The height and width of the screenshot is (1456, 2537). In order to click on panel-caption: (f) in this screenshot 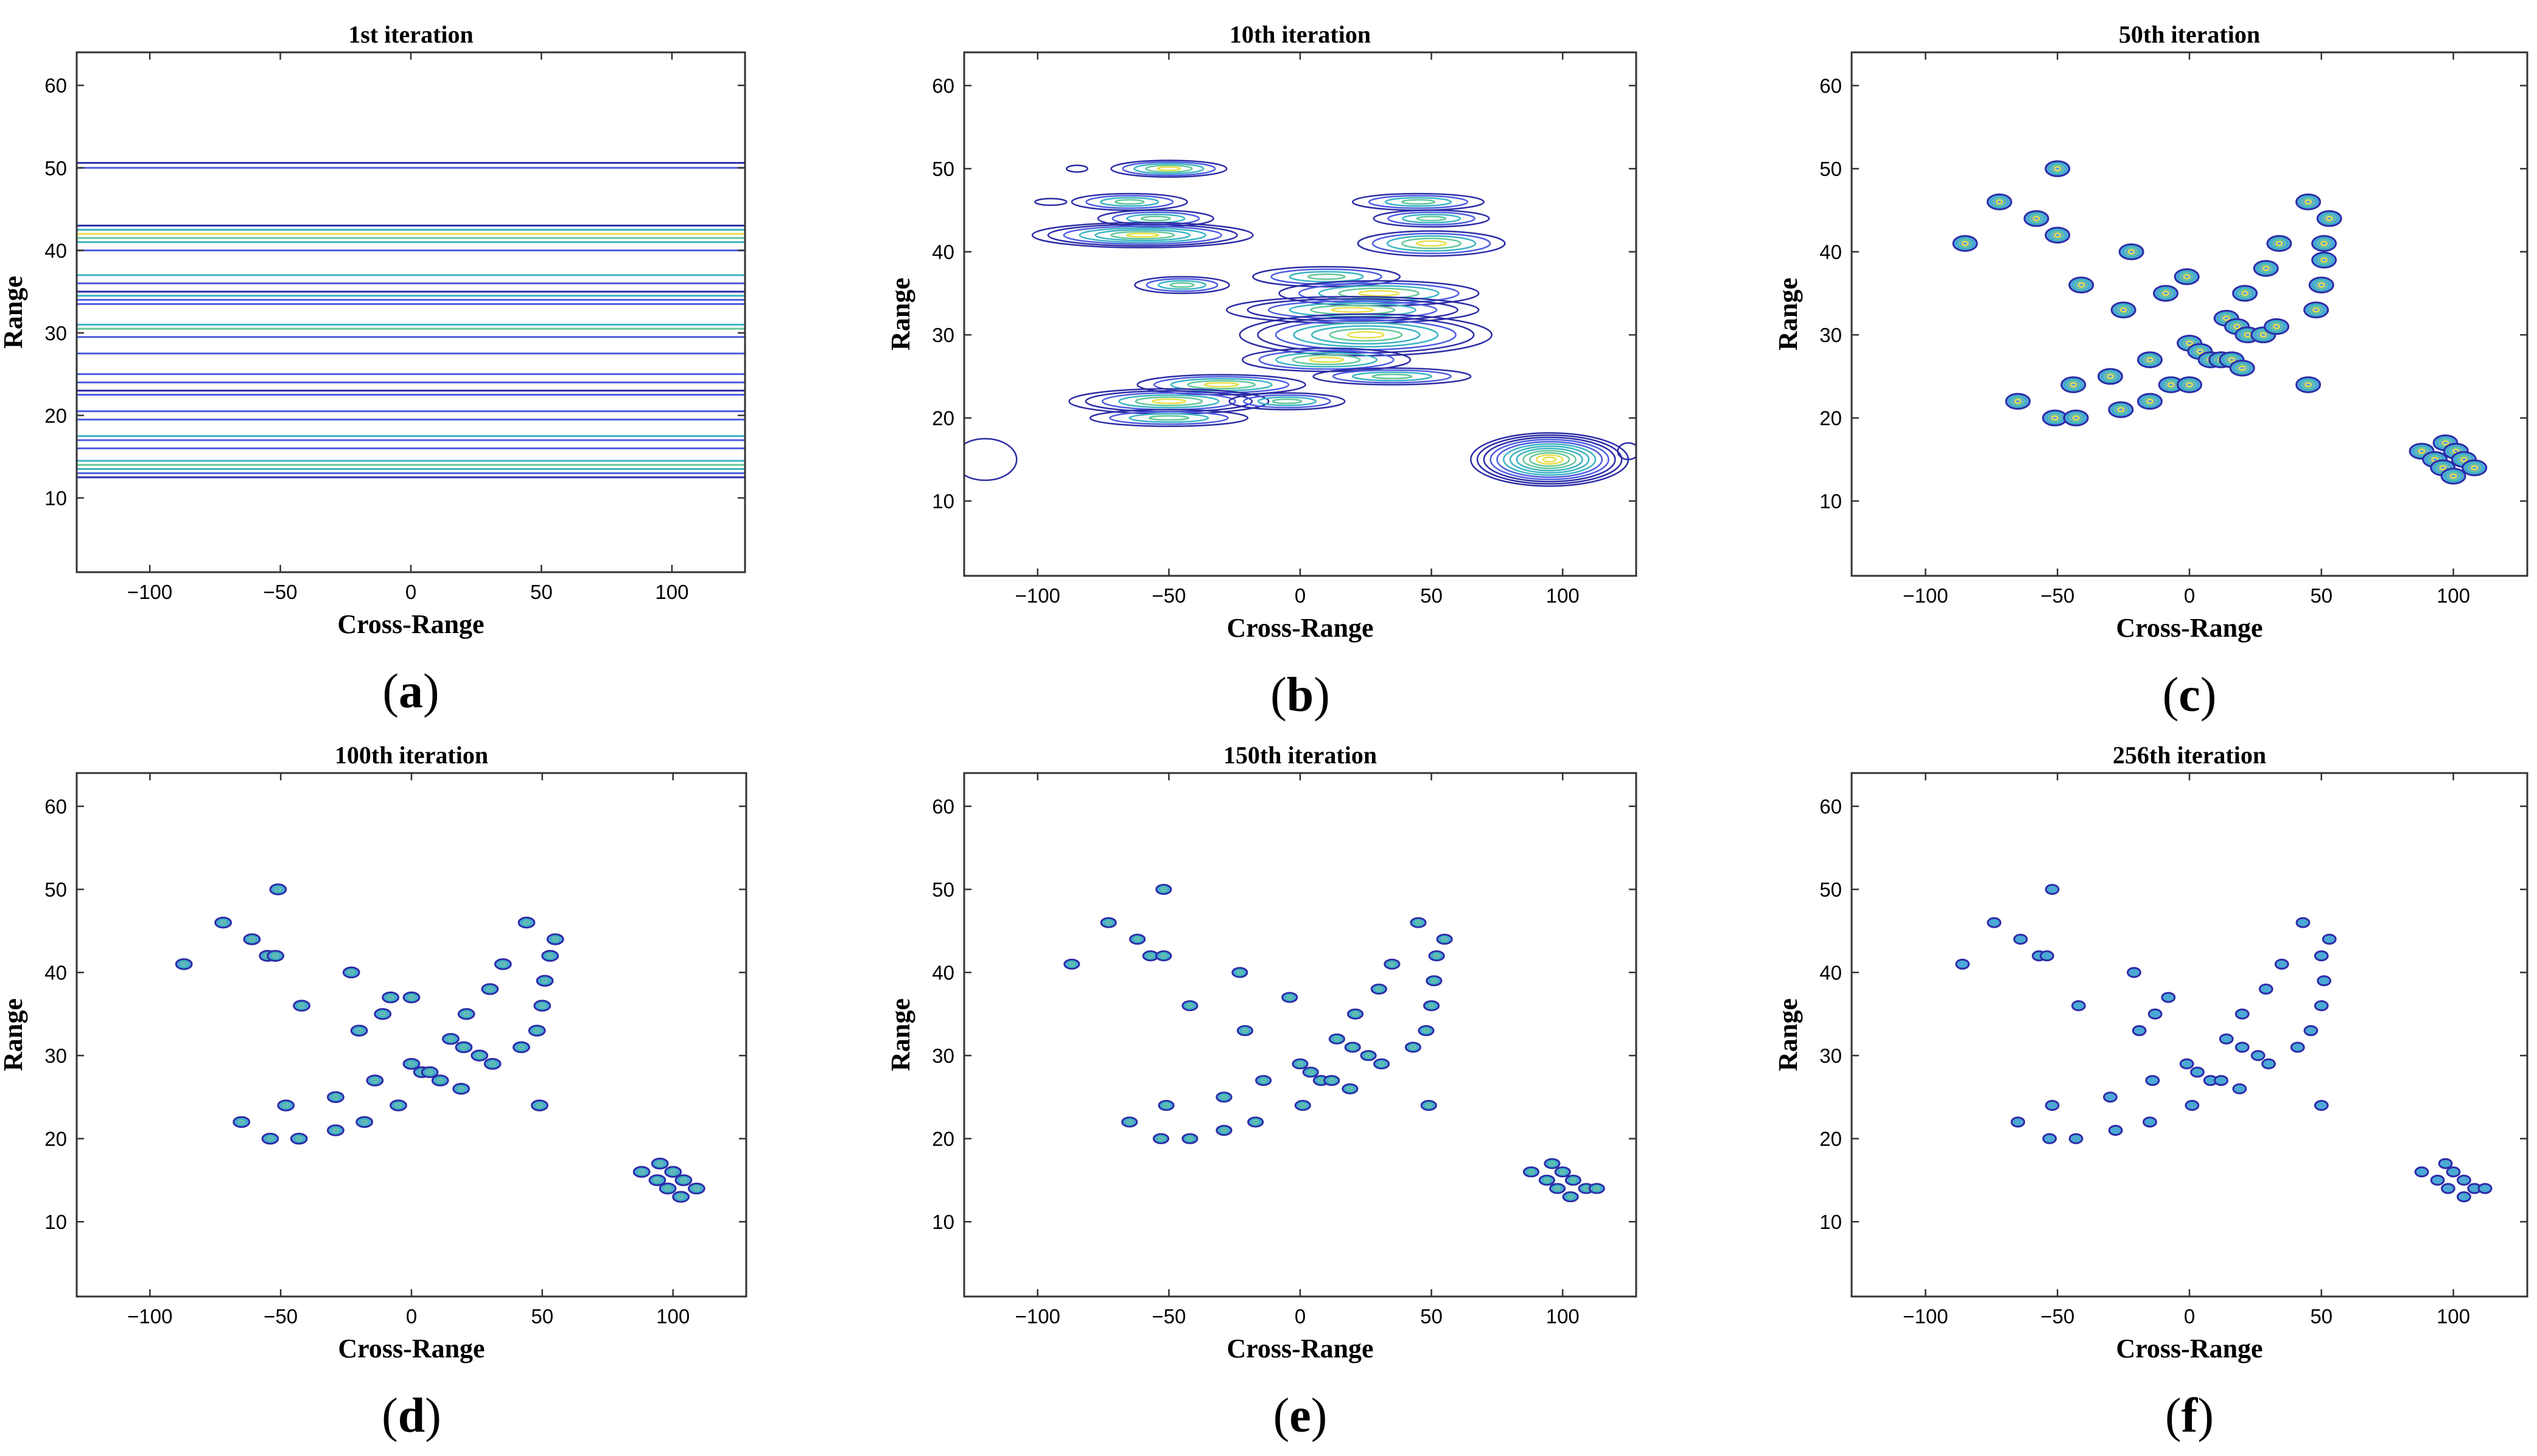, I will do `click(2189, 1416)`.